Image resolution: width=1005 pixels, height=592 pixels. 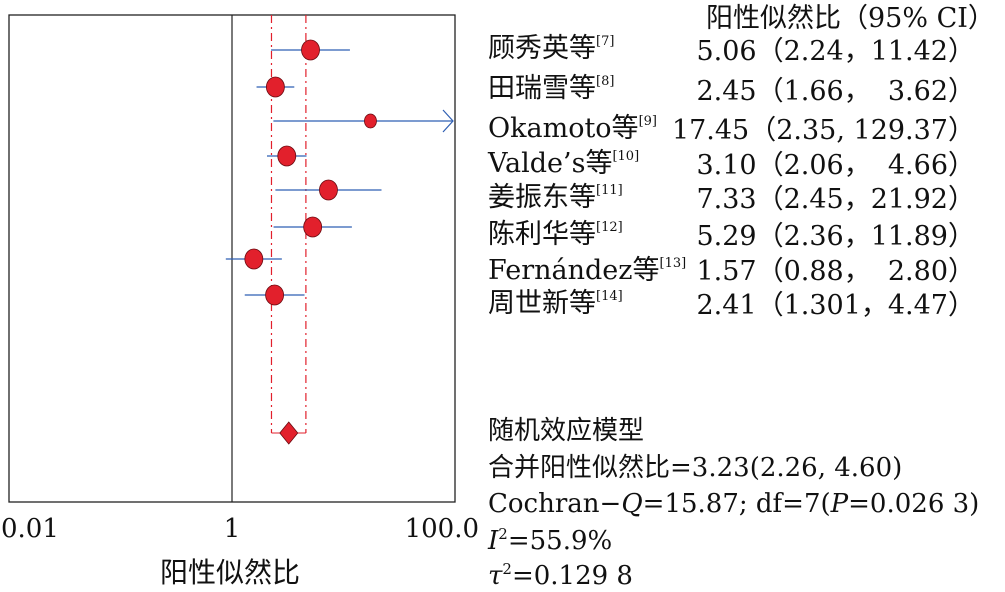 What do you see at coordinates (726, 305) in the screenshot?
I see `plr-value: 2.41` at bounding box center [726, 305].